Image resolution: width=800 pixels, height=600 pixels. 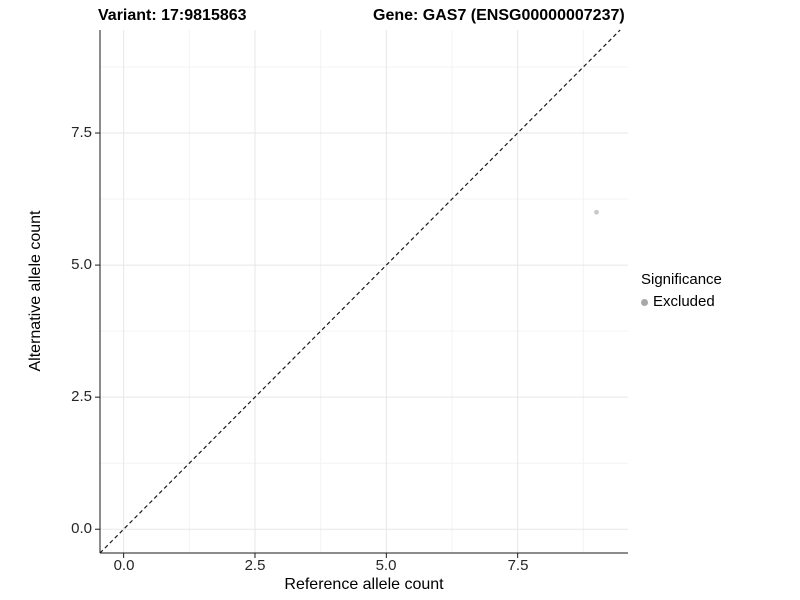 What do you see at coordinates (386, 565) in the screenshot?
I see `x-tick-label: 5.0` at bounding box center [386, 565].